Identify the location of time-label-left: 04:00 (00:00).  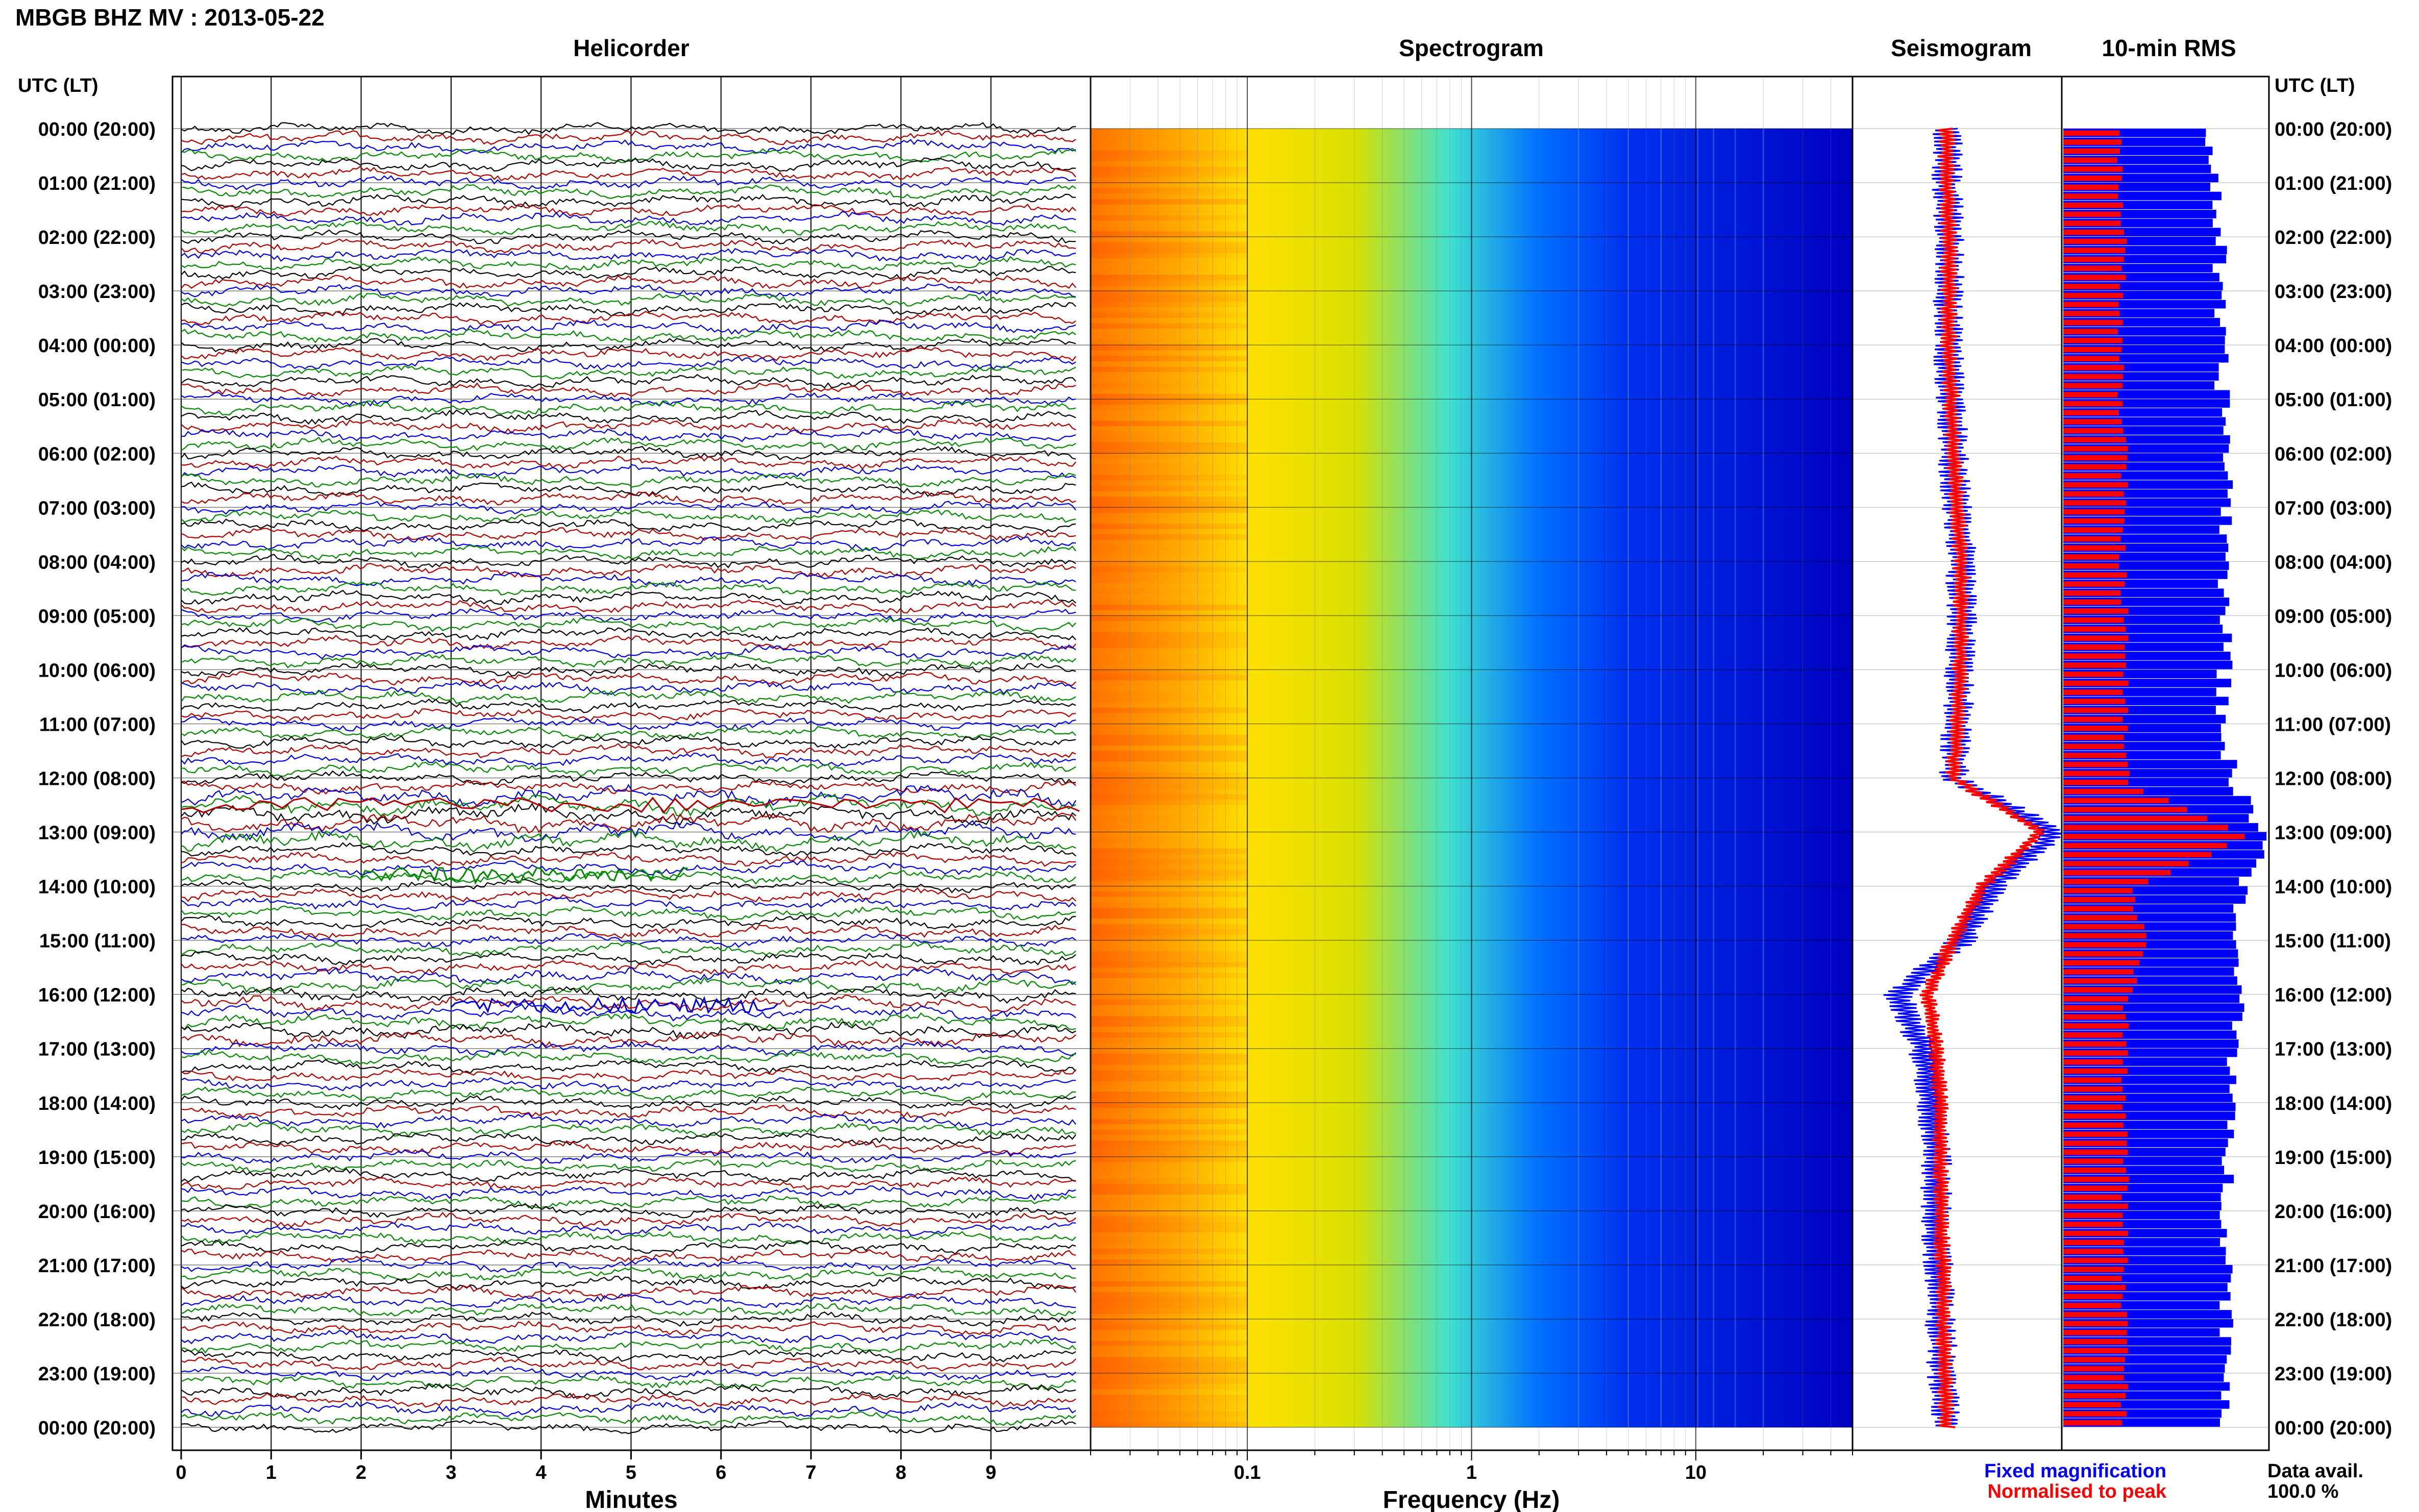
(97, 346).